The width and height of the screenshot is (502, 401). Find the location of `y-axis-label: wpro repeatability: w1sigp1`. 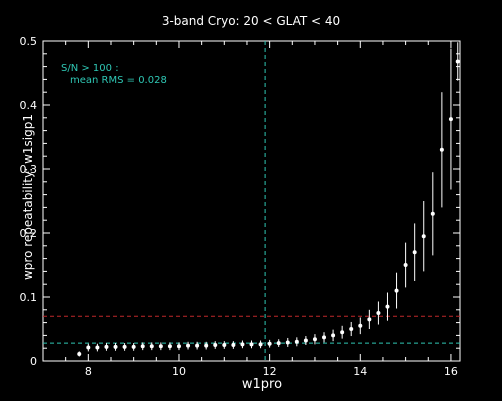

y-axis-label: wpro repeatability: w1sigp1 is located at coordinates (28, 197).